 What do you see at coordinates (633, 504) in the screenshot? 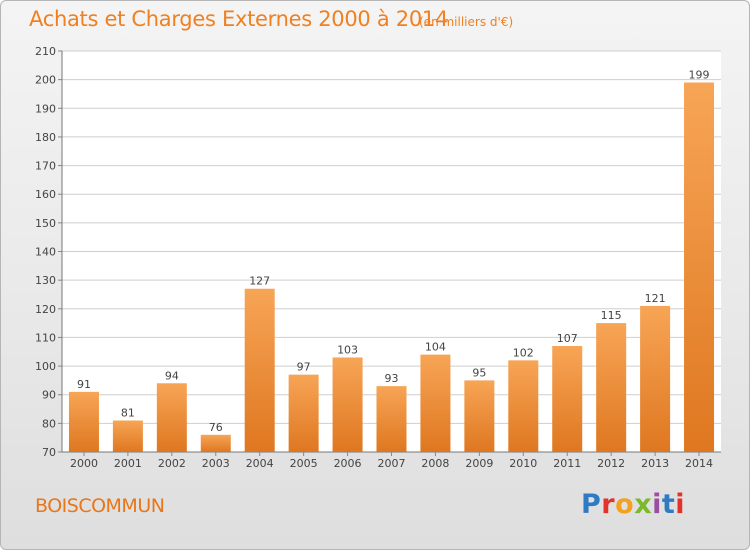
I see `proxiti-logo: Proxiti` at bounding box center [633, 504].